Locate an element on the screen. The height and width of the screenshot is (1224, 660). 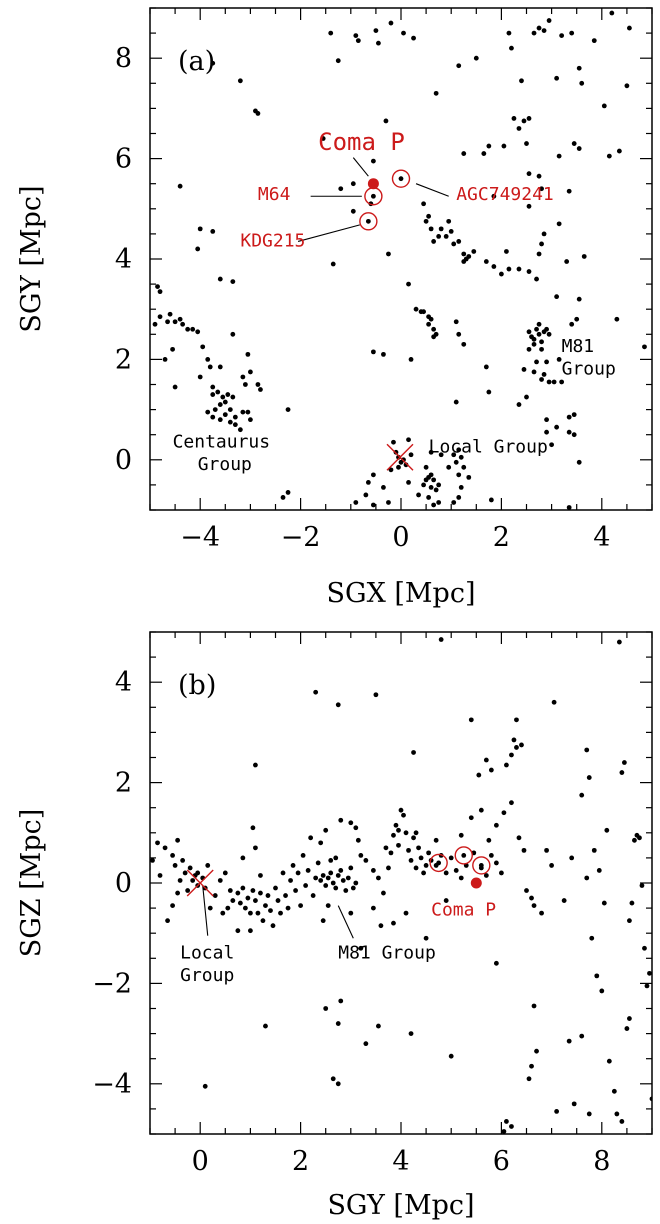
leader-line is located at coordinates (205, 910).